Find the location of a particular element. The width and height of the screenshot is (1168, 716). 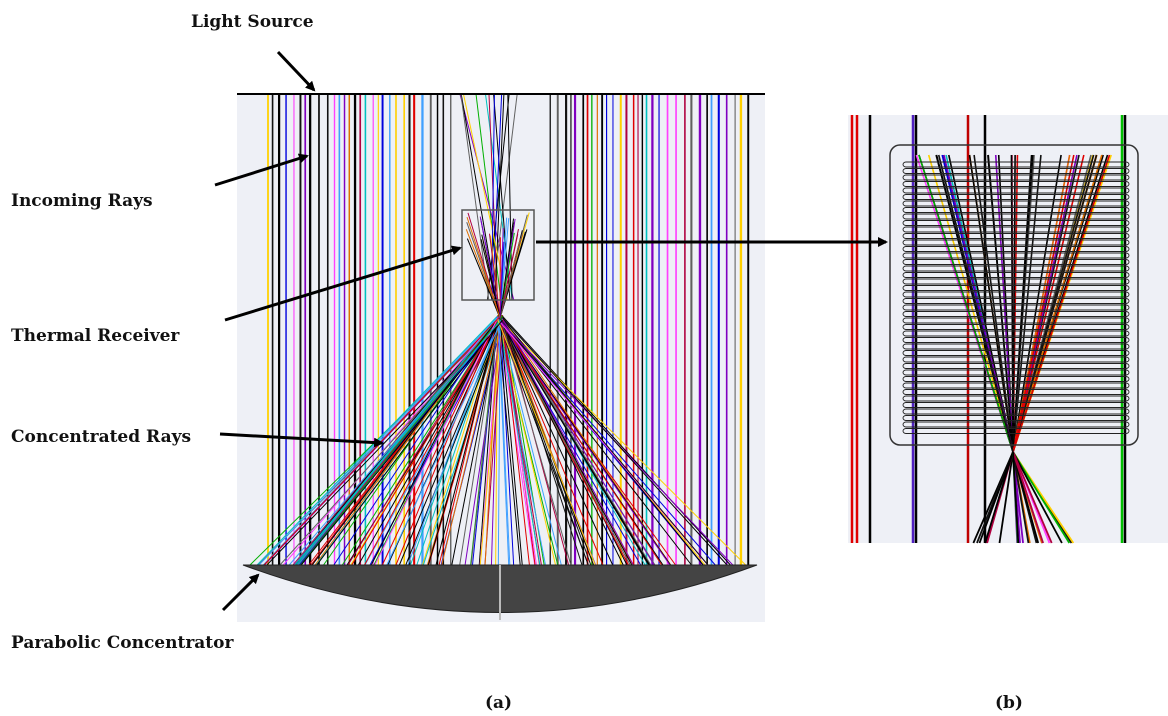

light-source-arrow-icon is located at coordinates (296, 71).